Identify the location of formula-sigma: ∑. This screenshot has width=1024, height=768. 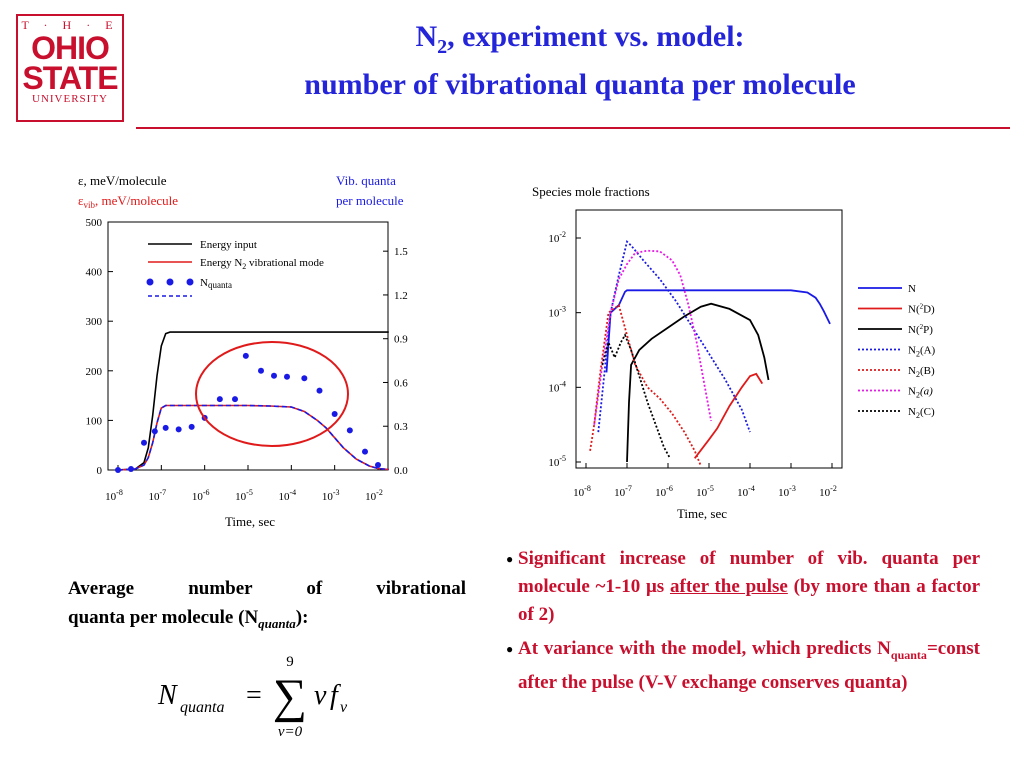
(290, 696).